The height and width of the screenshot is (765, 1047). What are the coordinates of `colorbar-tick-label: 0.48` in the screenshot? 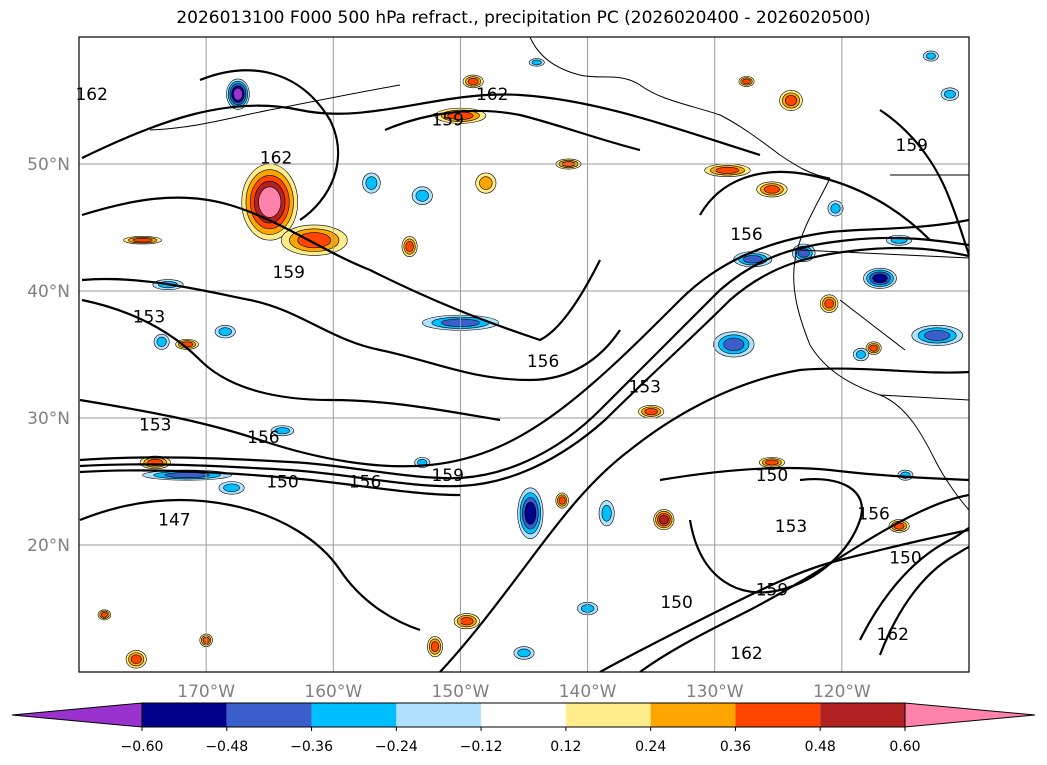 It's located at (820, 747).